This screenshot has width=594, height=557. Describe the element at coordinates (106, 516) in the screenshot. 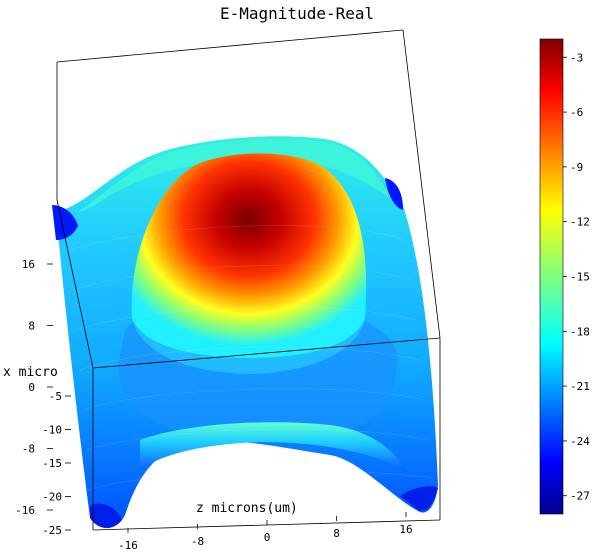

I see `surface-corner-bl` at that location.